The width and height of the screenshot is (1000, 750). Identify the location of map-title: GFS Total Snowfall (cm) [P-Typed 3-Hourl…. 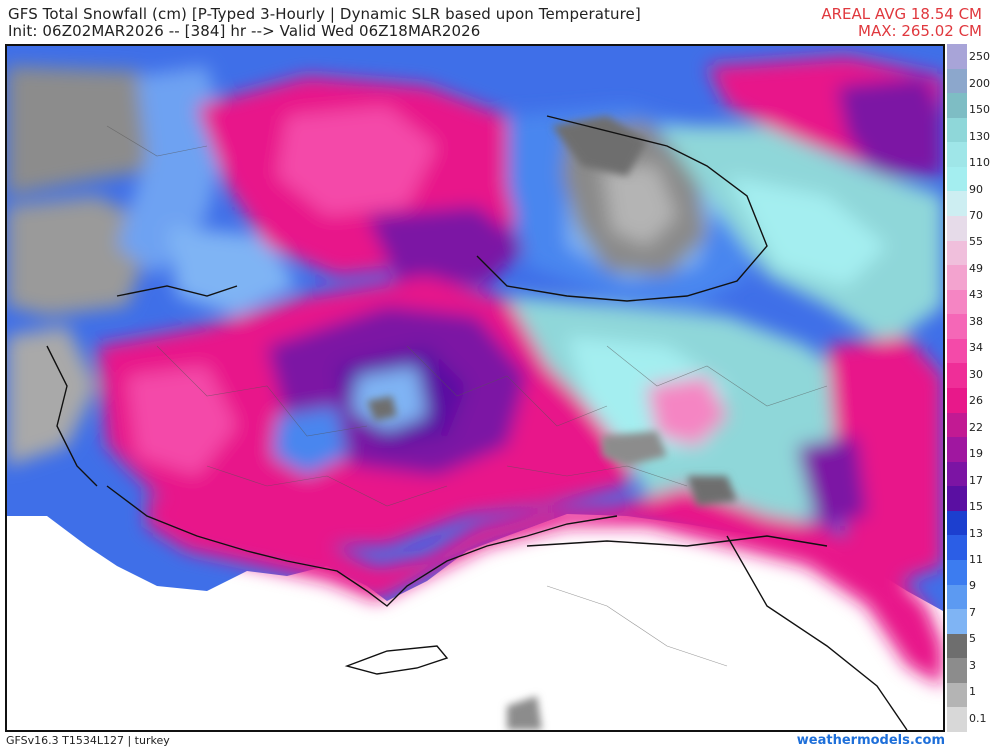
(324, 14).